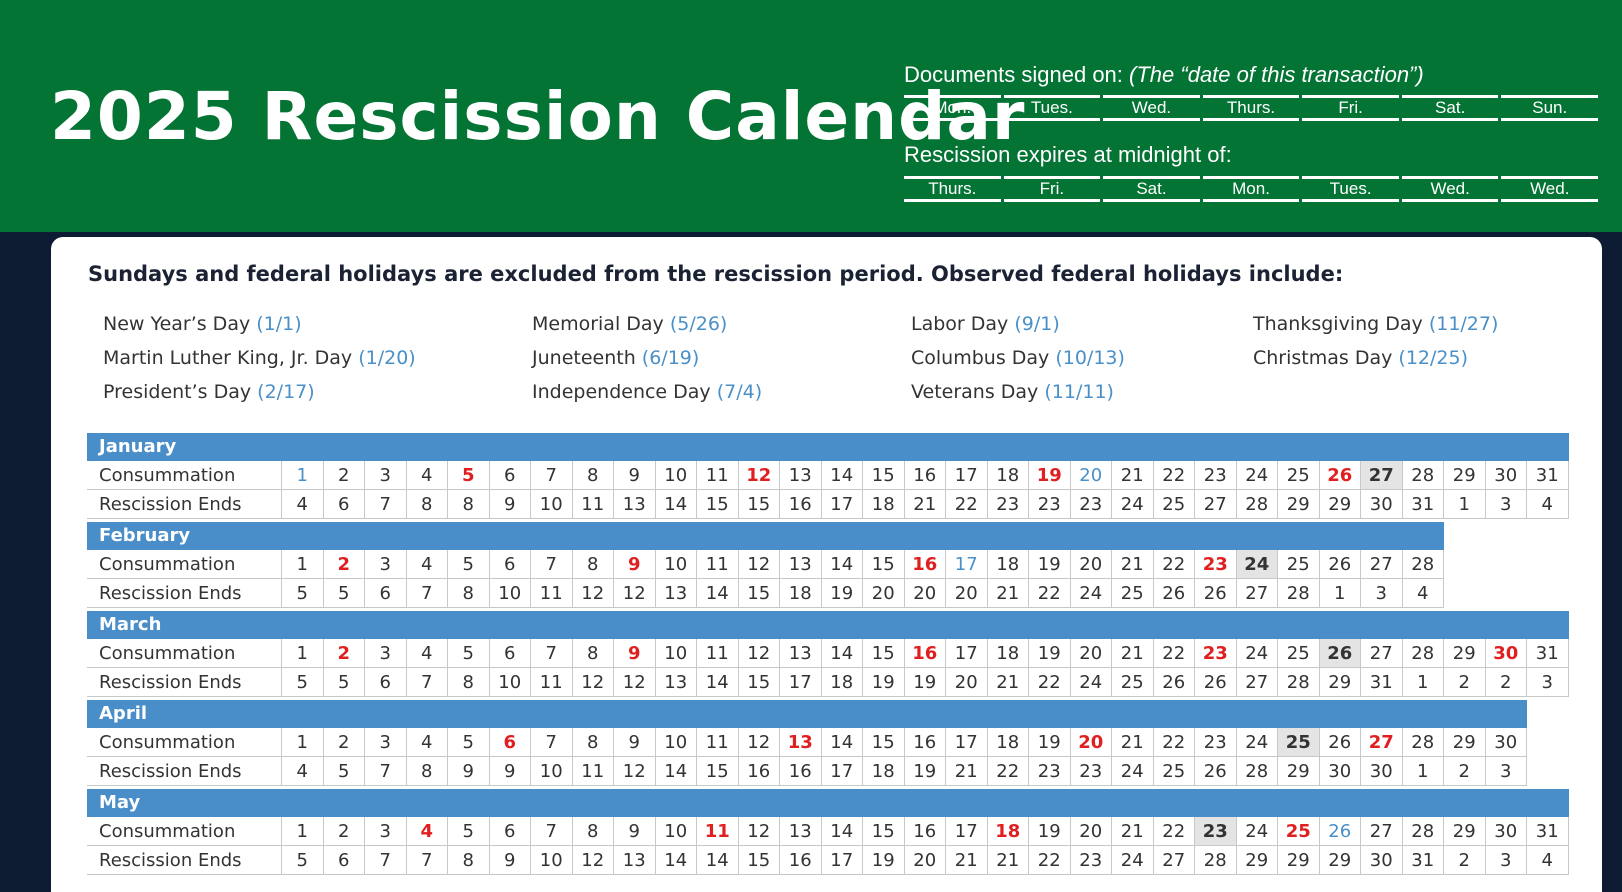  Describe the element at coordinates (1423, 860) in the screenshot. I see `rescission-cell: 31` at that location.